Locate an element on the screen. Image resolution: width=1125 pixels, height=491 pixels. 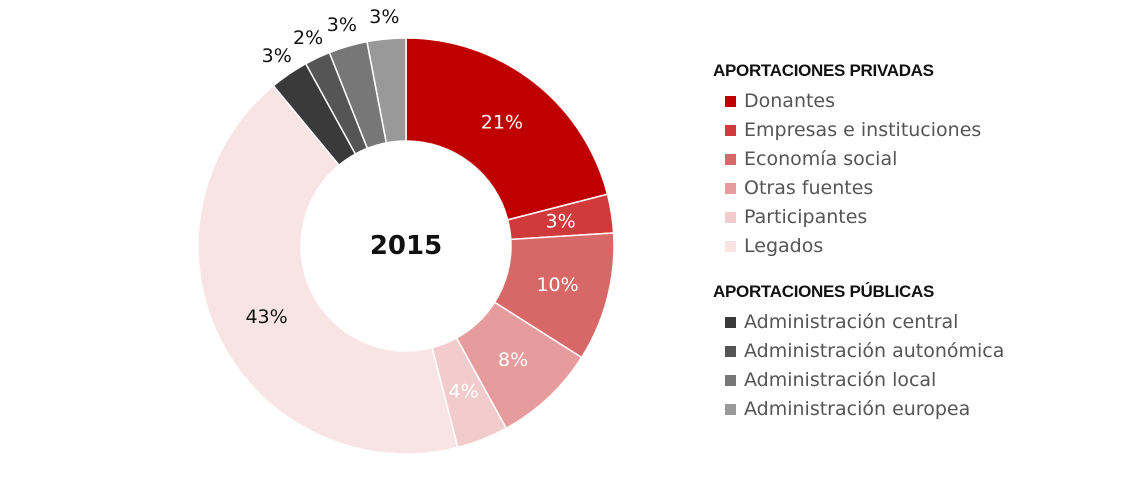
legend-item: Legados is located at coordinates (919, 246).